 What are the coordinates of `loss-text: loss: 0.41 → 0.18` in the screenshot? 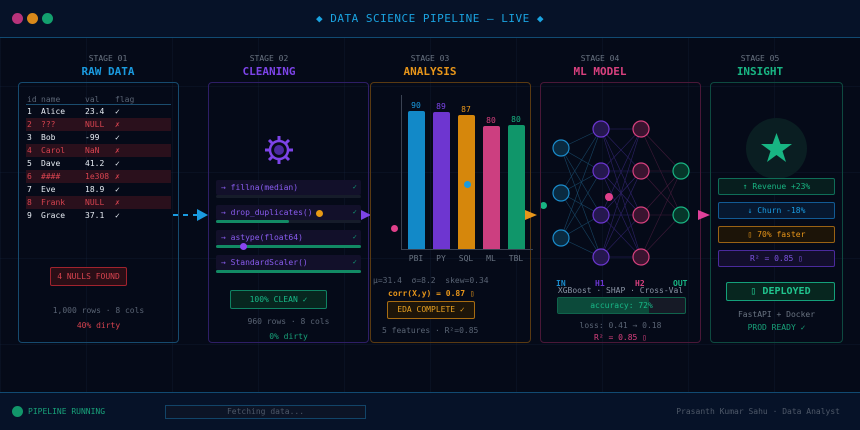 It's located at (620, 325).